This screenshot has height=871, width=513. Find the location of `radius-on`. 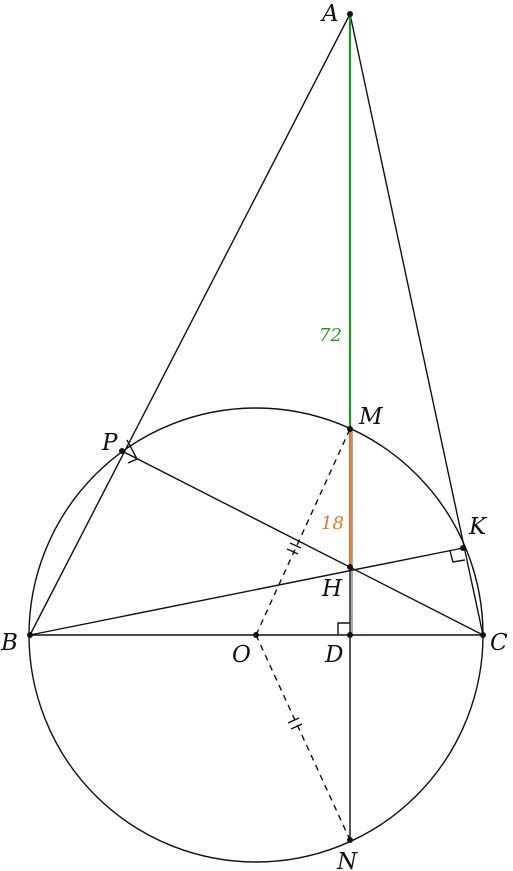

radius-on is located at coordinates (303, 737).